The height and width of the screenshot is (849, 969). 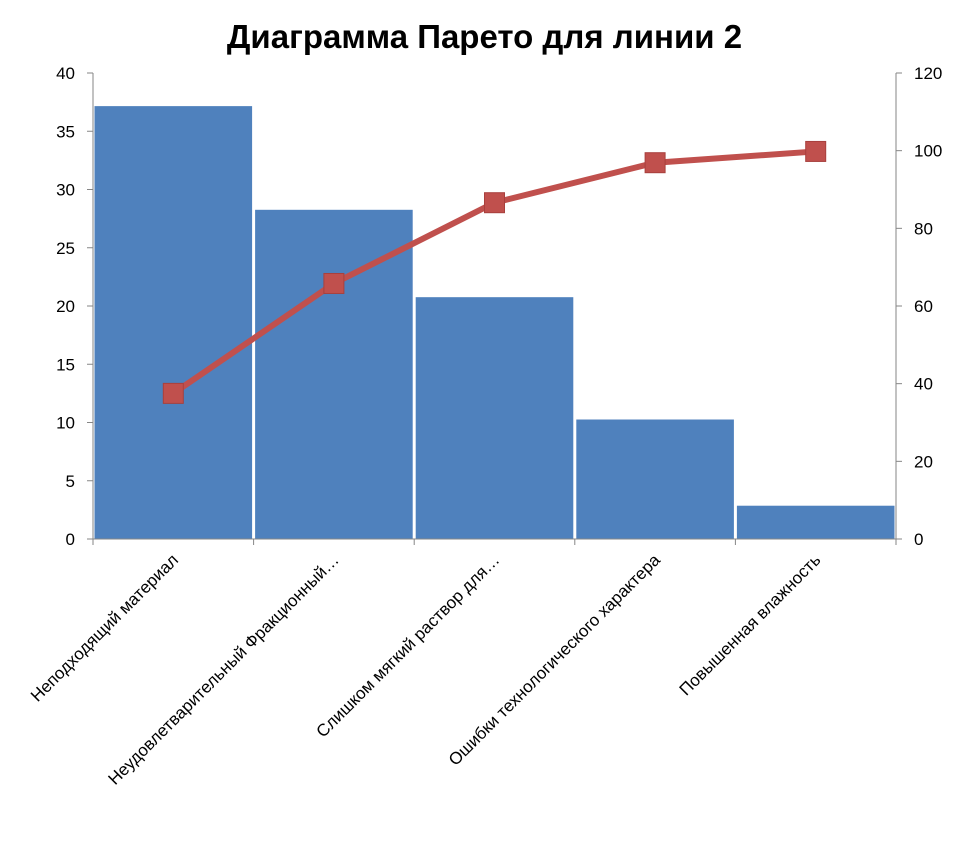 What do you see at coordinates (65, 306) in the screenshot?
I see `left-tick-label: 20` at bounding box center [65, 306].